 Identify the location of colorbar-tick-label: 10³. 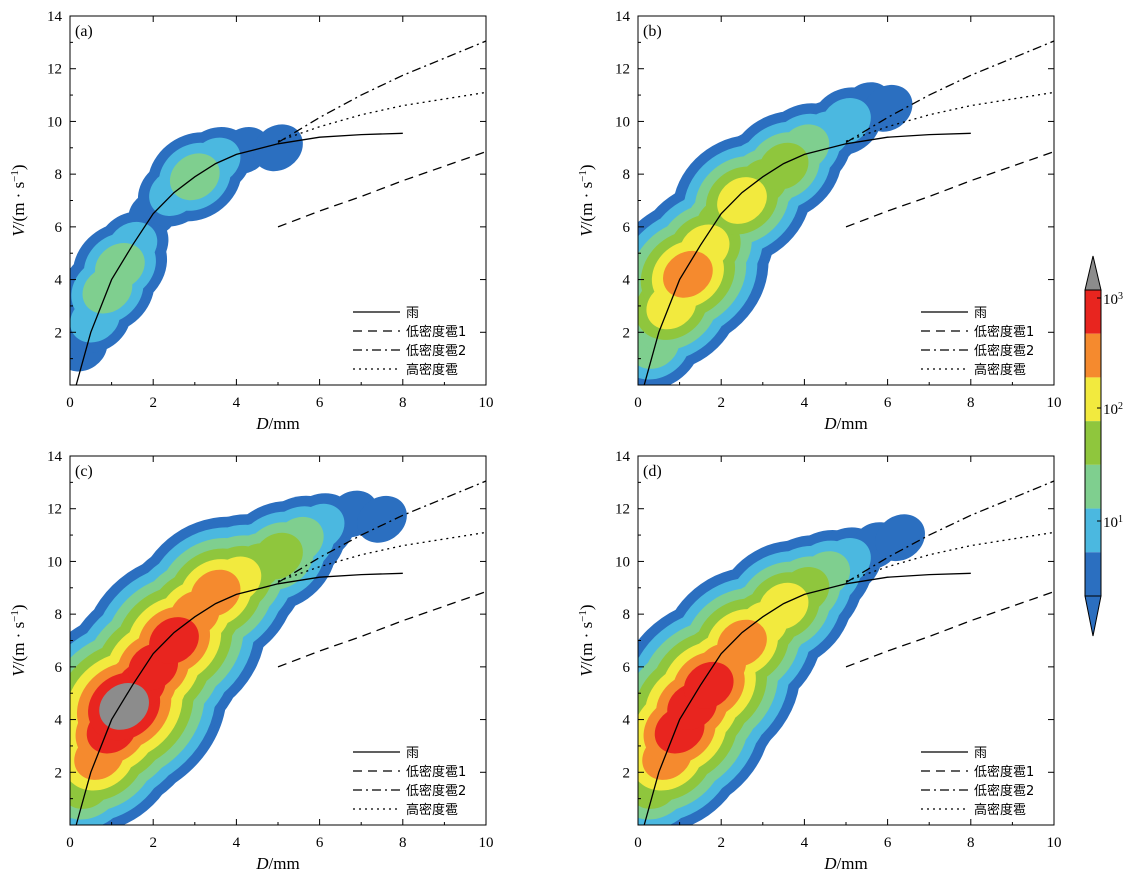
(1113, 300).